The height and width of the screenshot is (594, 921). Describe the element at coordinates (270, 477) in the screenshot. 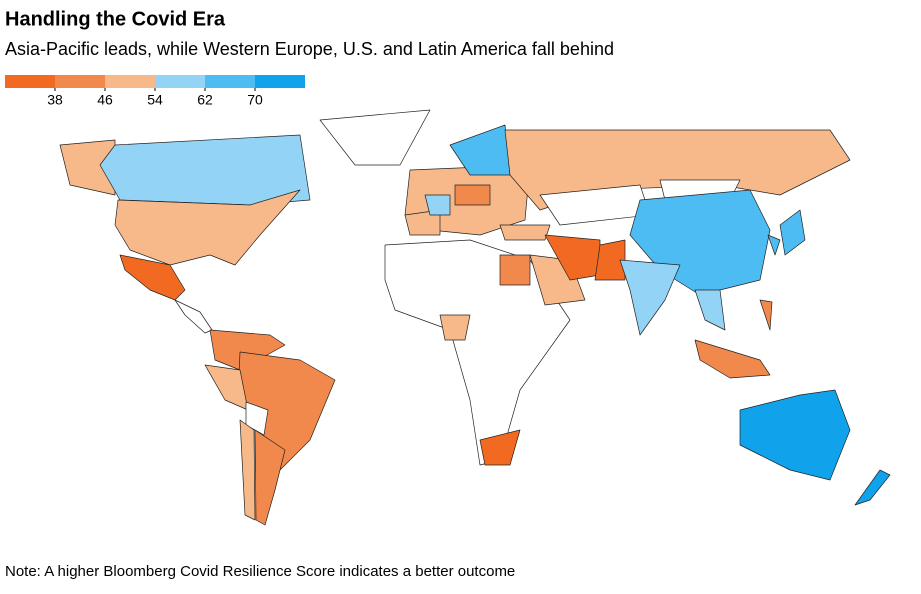

I see `argentina` at that location.